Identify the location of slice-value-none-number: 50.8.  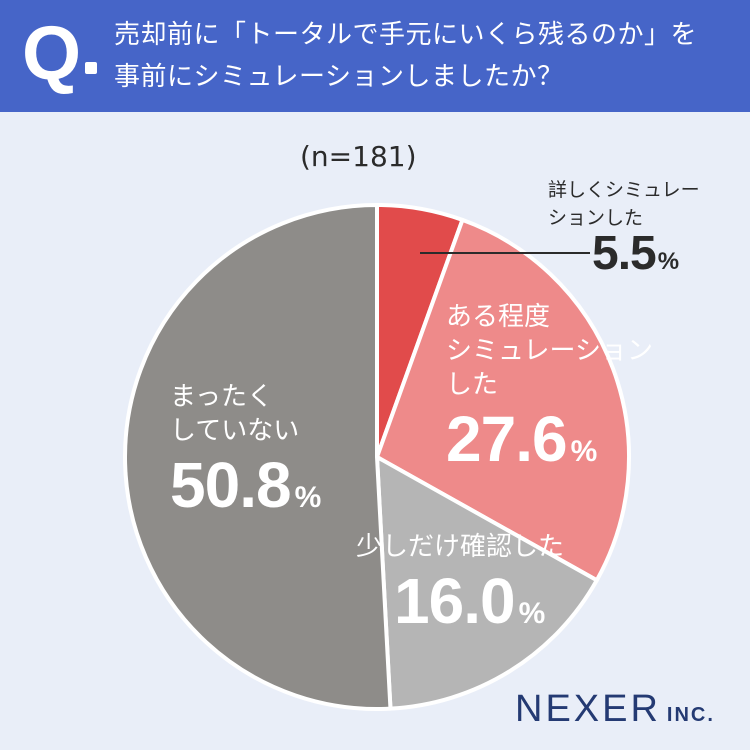
(231, 485).